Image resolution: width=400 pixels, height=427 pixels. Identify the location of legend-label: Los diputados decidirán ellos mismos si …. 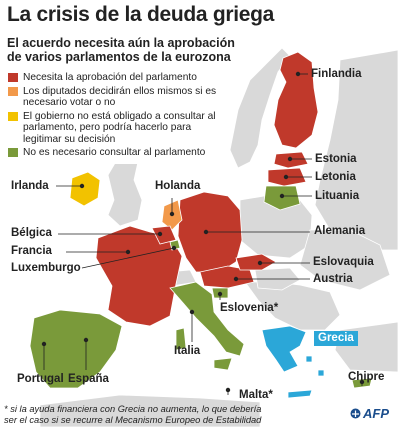
(120, 97).